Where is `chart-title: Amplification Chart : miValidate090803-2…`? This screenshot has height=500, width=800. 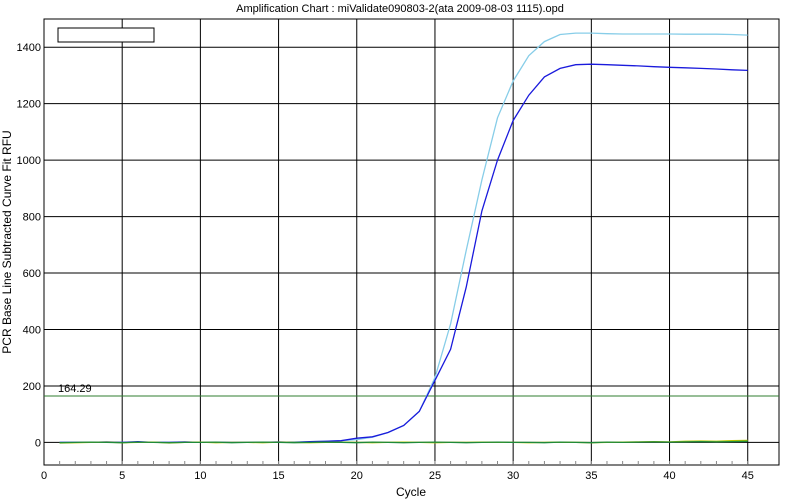
chart-title: Amplification Chart : miValidate090803-2… is located at coordinates (400, 9).